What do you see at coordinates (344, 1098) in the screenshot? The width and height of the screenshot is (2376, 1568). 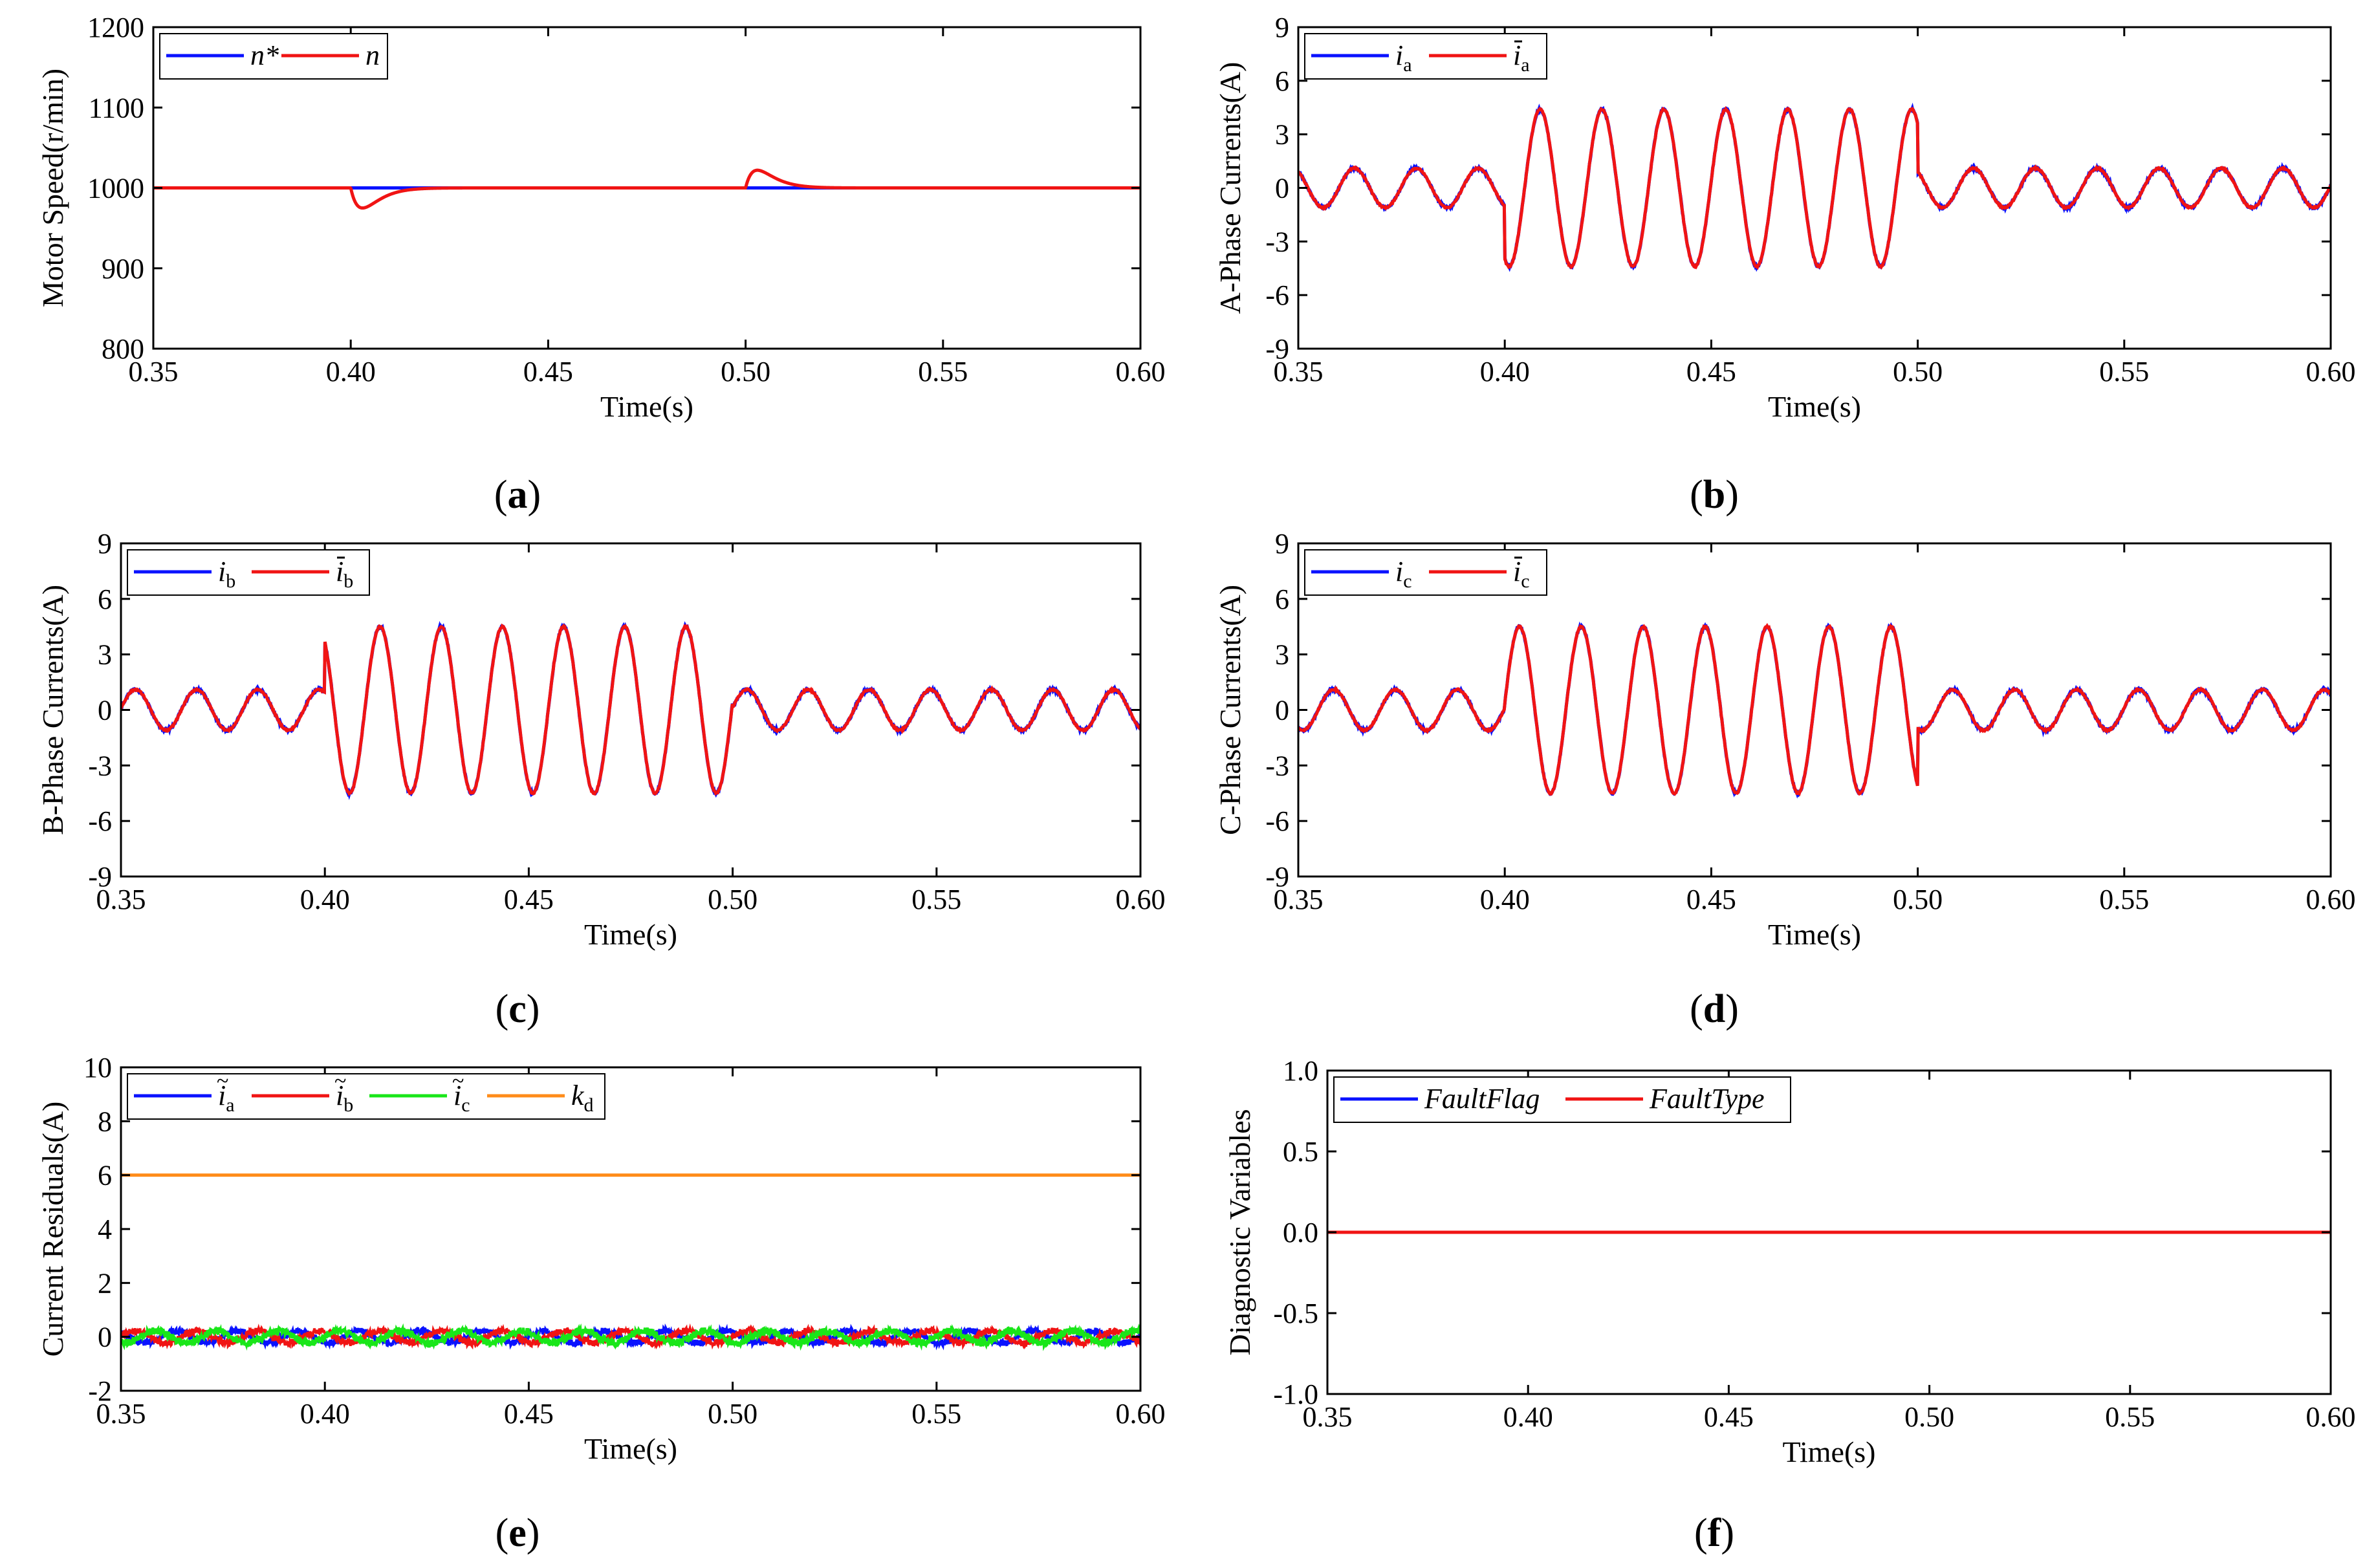 I see `legend-label-e-1: ib` at bounding box center [344, 1098].